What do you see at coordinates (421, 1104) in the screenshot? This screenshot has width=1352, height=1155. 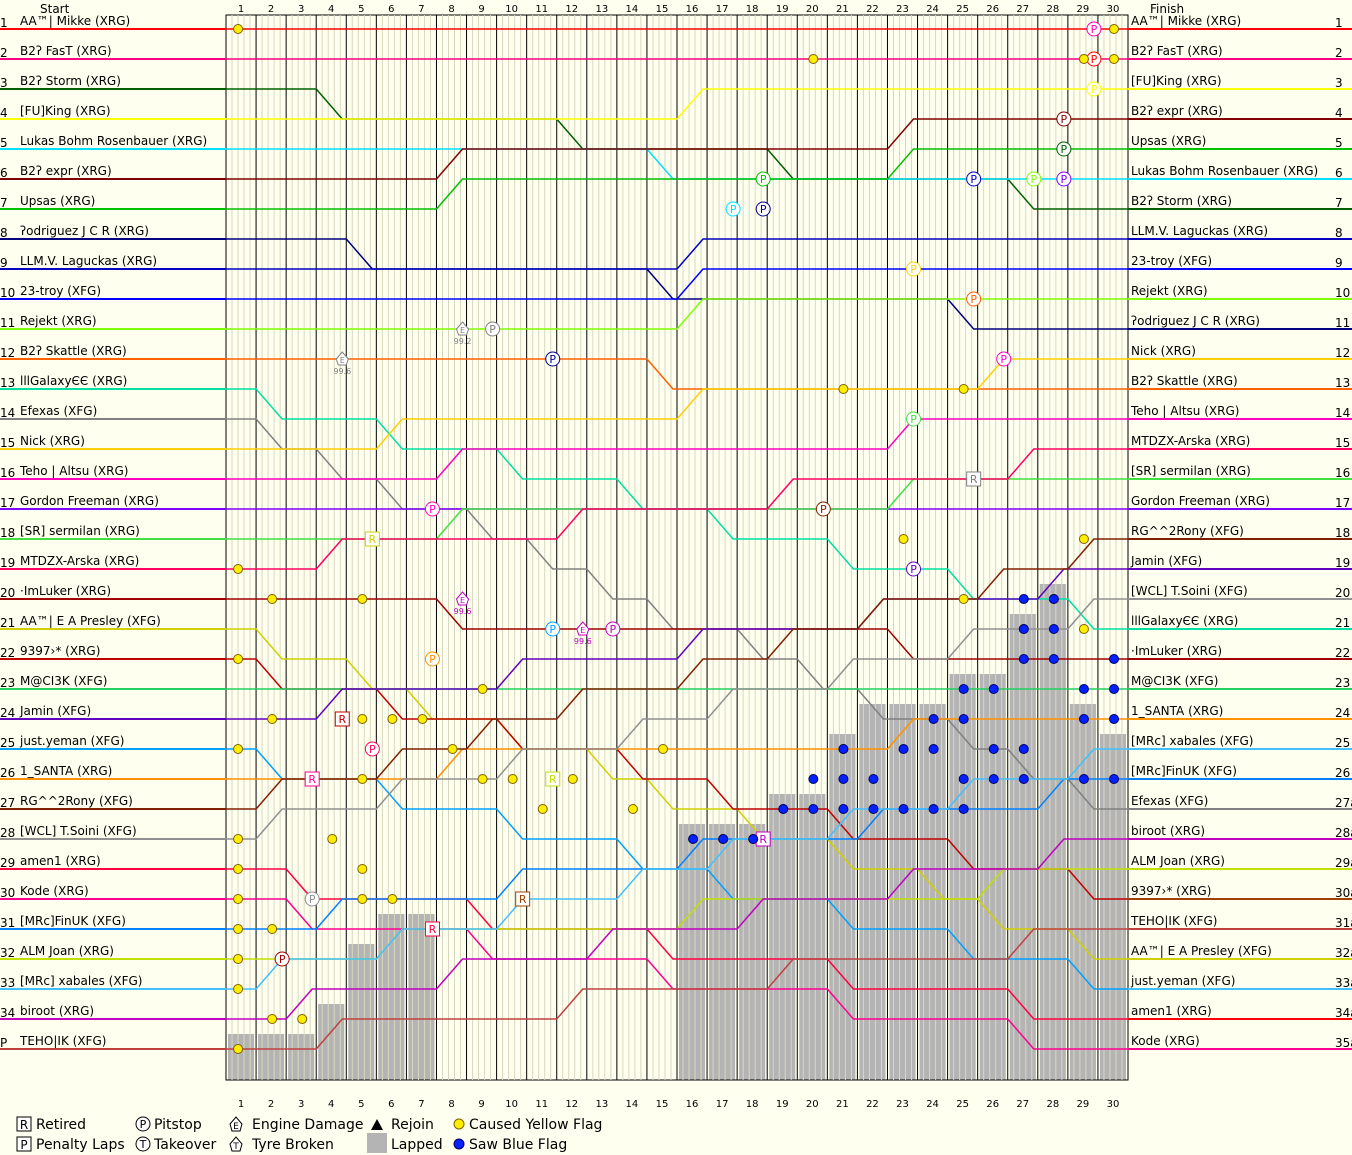 I see `lap-number-bottom: 7` at bounding box center [421, 1104].